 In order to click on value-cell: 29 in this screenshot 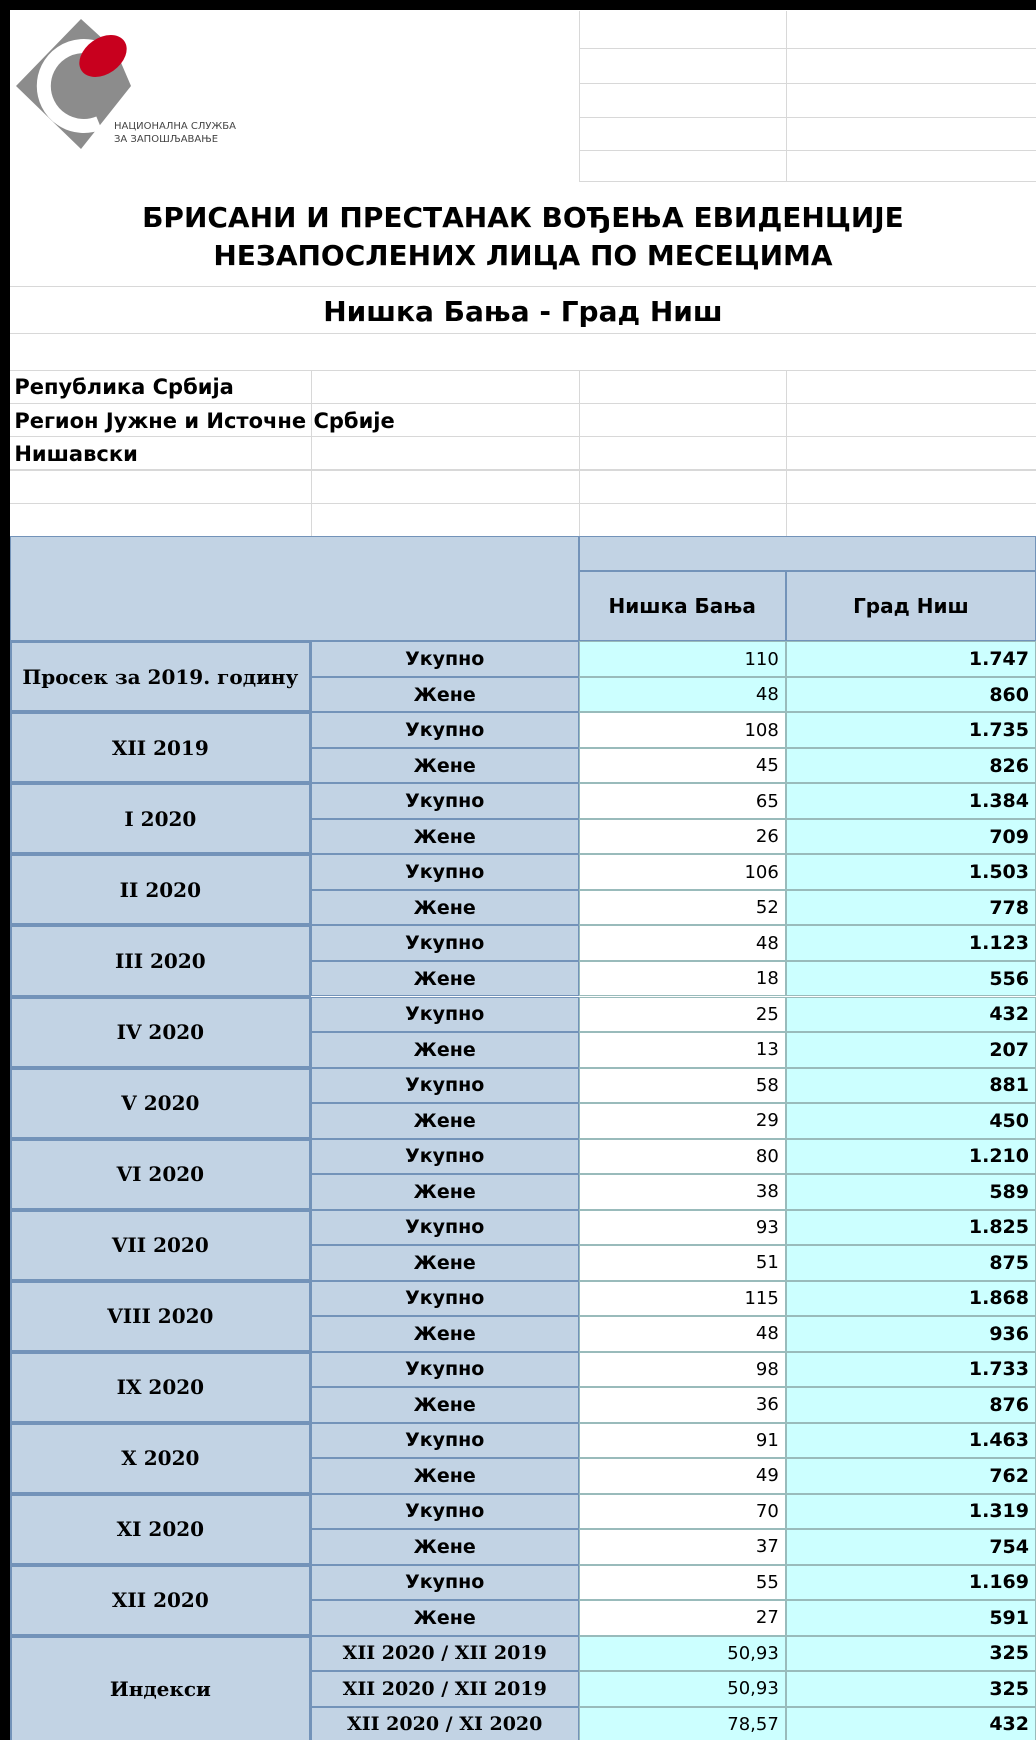, I will do `click(682, 1121)`.